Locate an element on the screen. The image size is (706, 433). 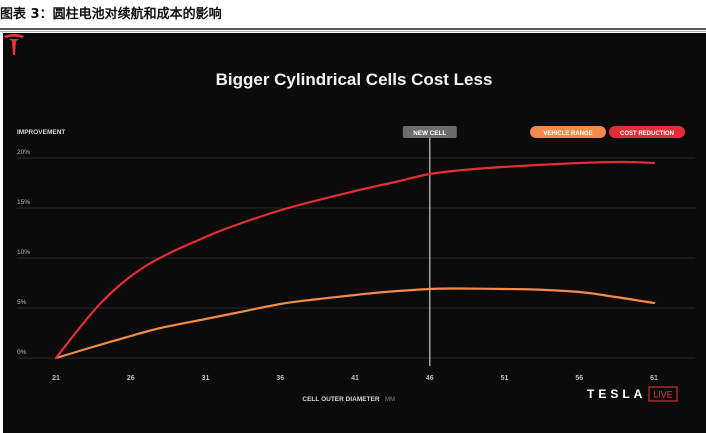
new-cell-marker: NEW CELL is located at coordinates (429, 246).